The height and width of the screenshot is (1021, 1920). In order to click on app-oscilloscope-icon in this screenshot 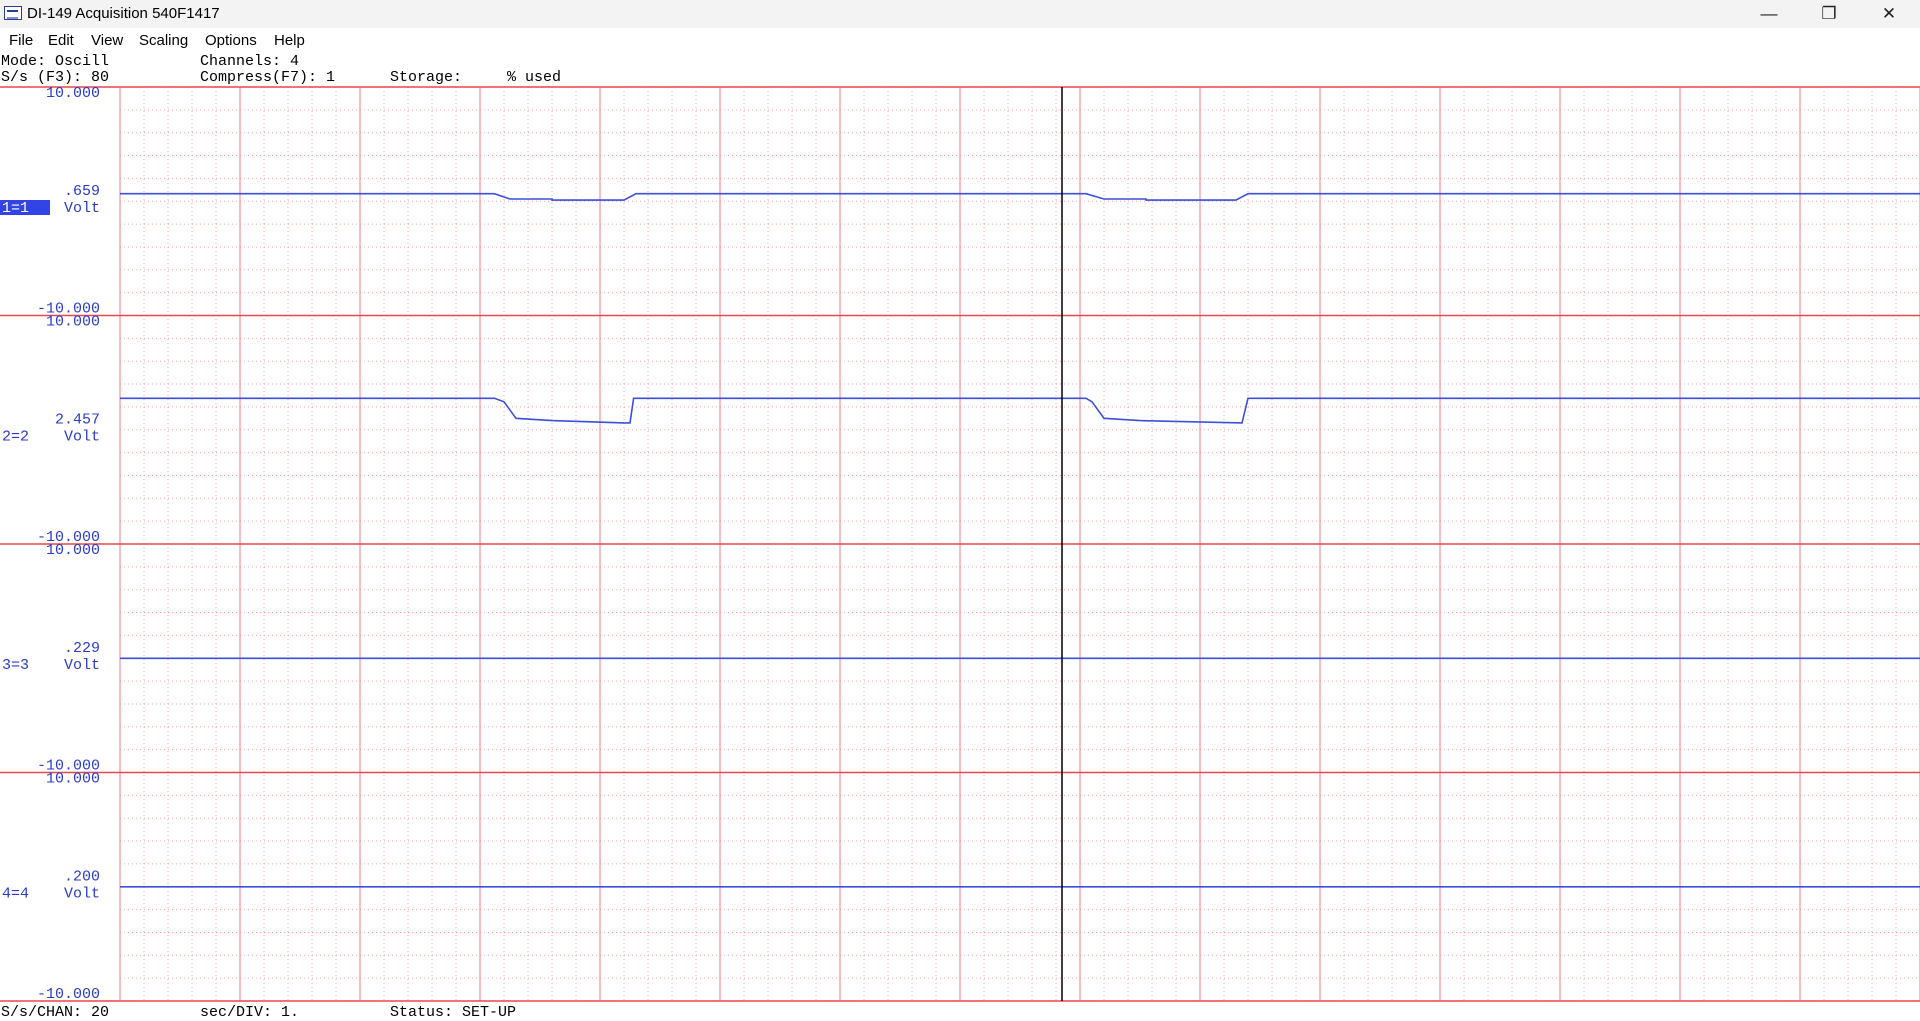, I will do `click(13, 13)`.